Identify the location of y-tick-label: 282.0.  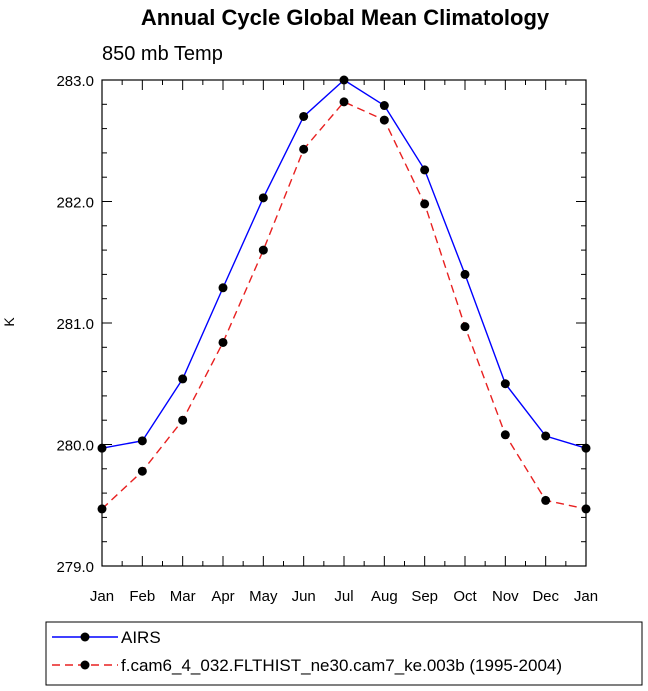
(75, 203).